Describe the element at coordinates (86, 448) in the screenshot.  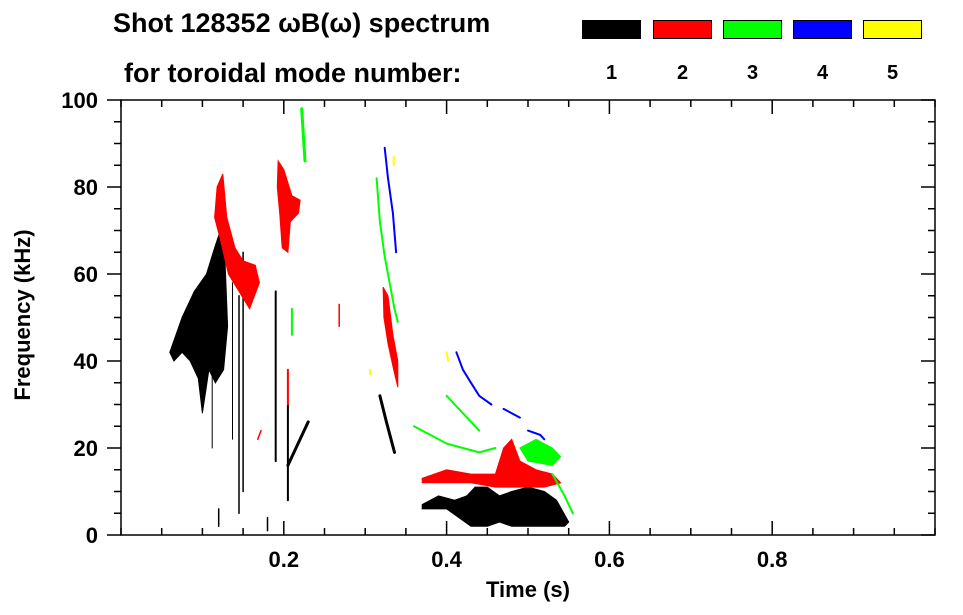
I see `y-tick-label: 20` at that location.